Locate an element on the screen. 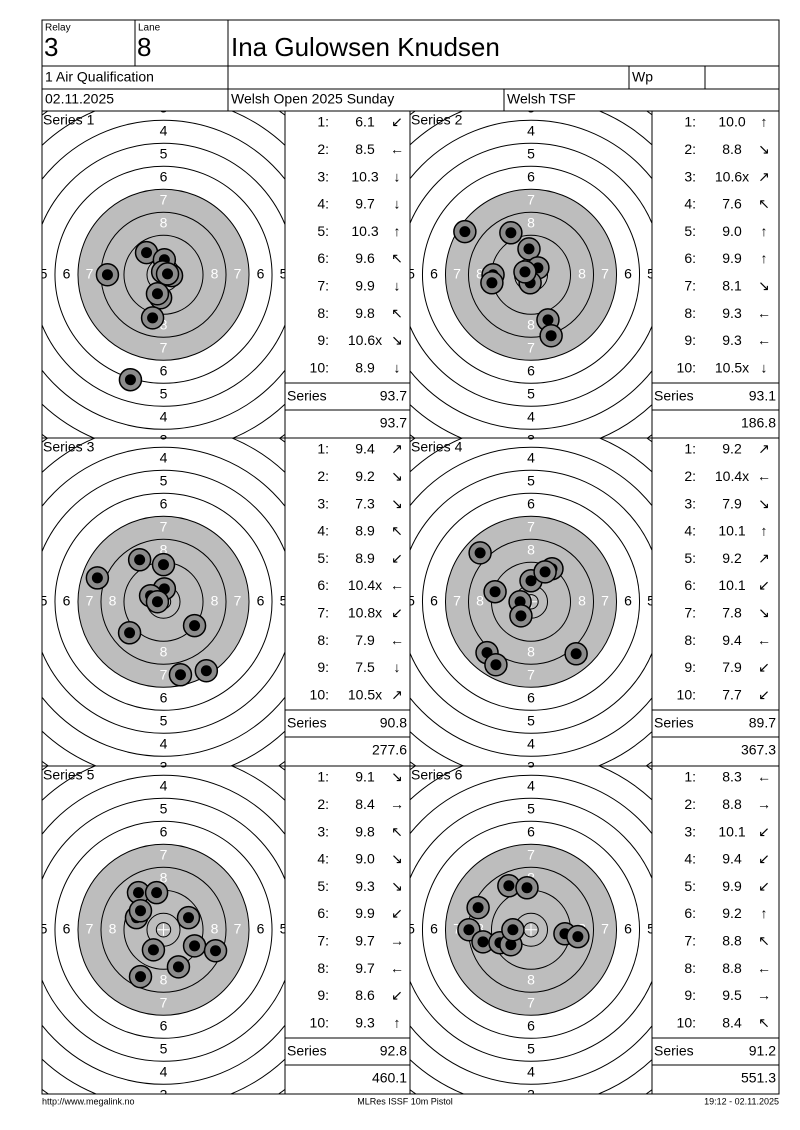 This screenshot has width=800, height=1130. shot-score: 9.6 is located at coordinates (365, 258).